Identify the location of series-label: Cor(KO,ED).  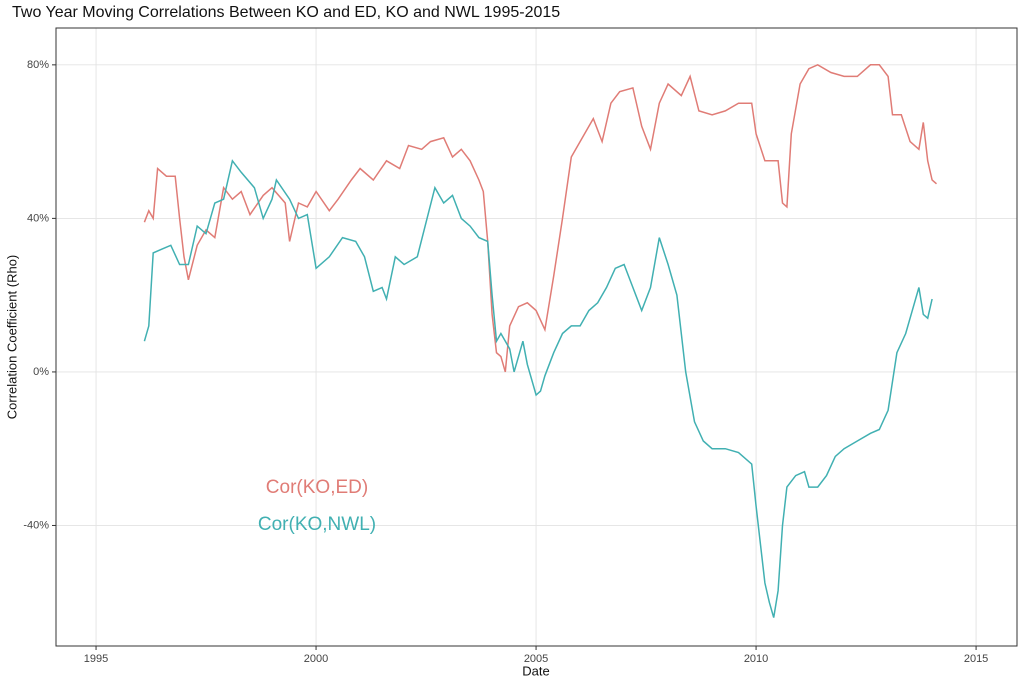
(317, 487).